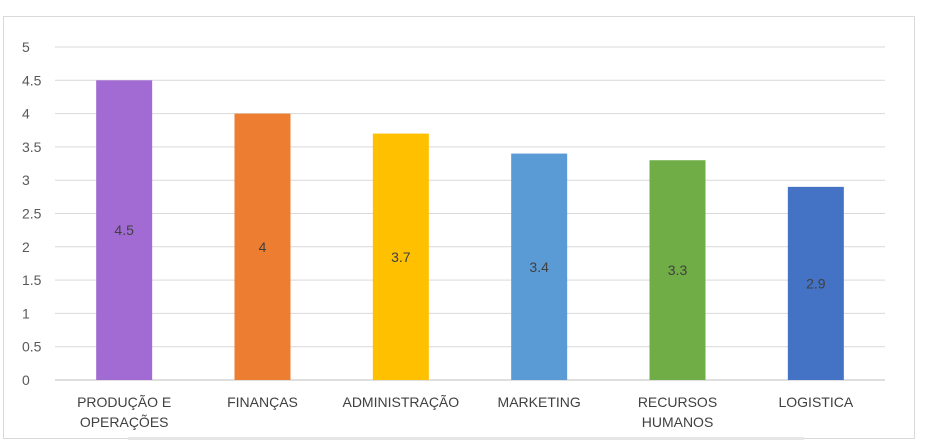 This screenshot has width=927, height=440. I want to click on x-tick-label: OPERAÇÕES, so click(124, 422).